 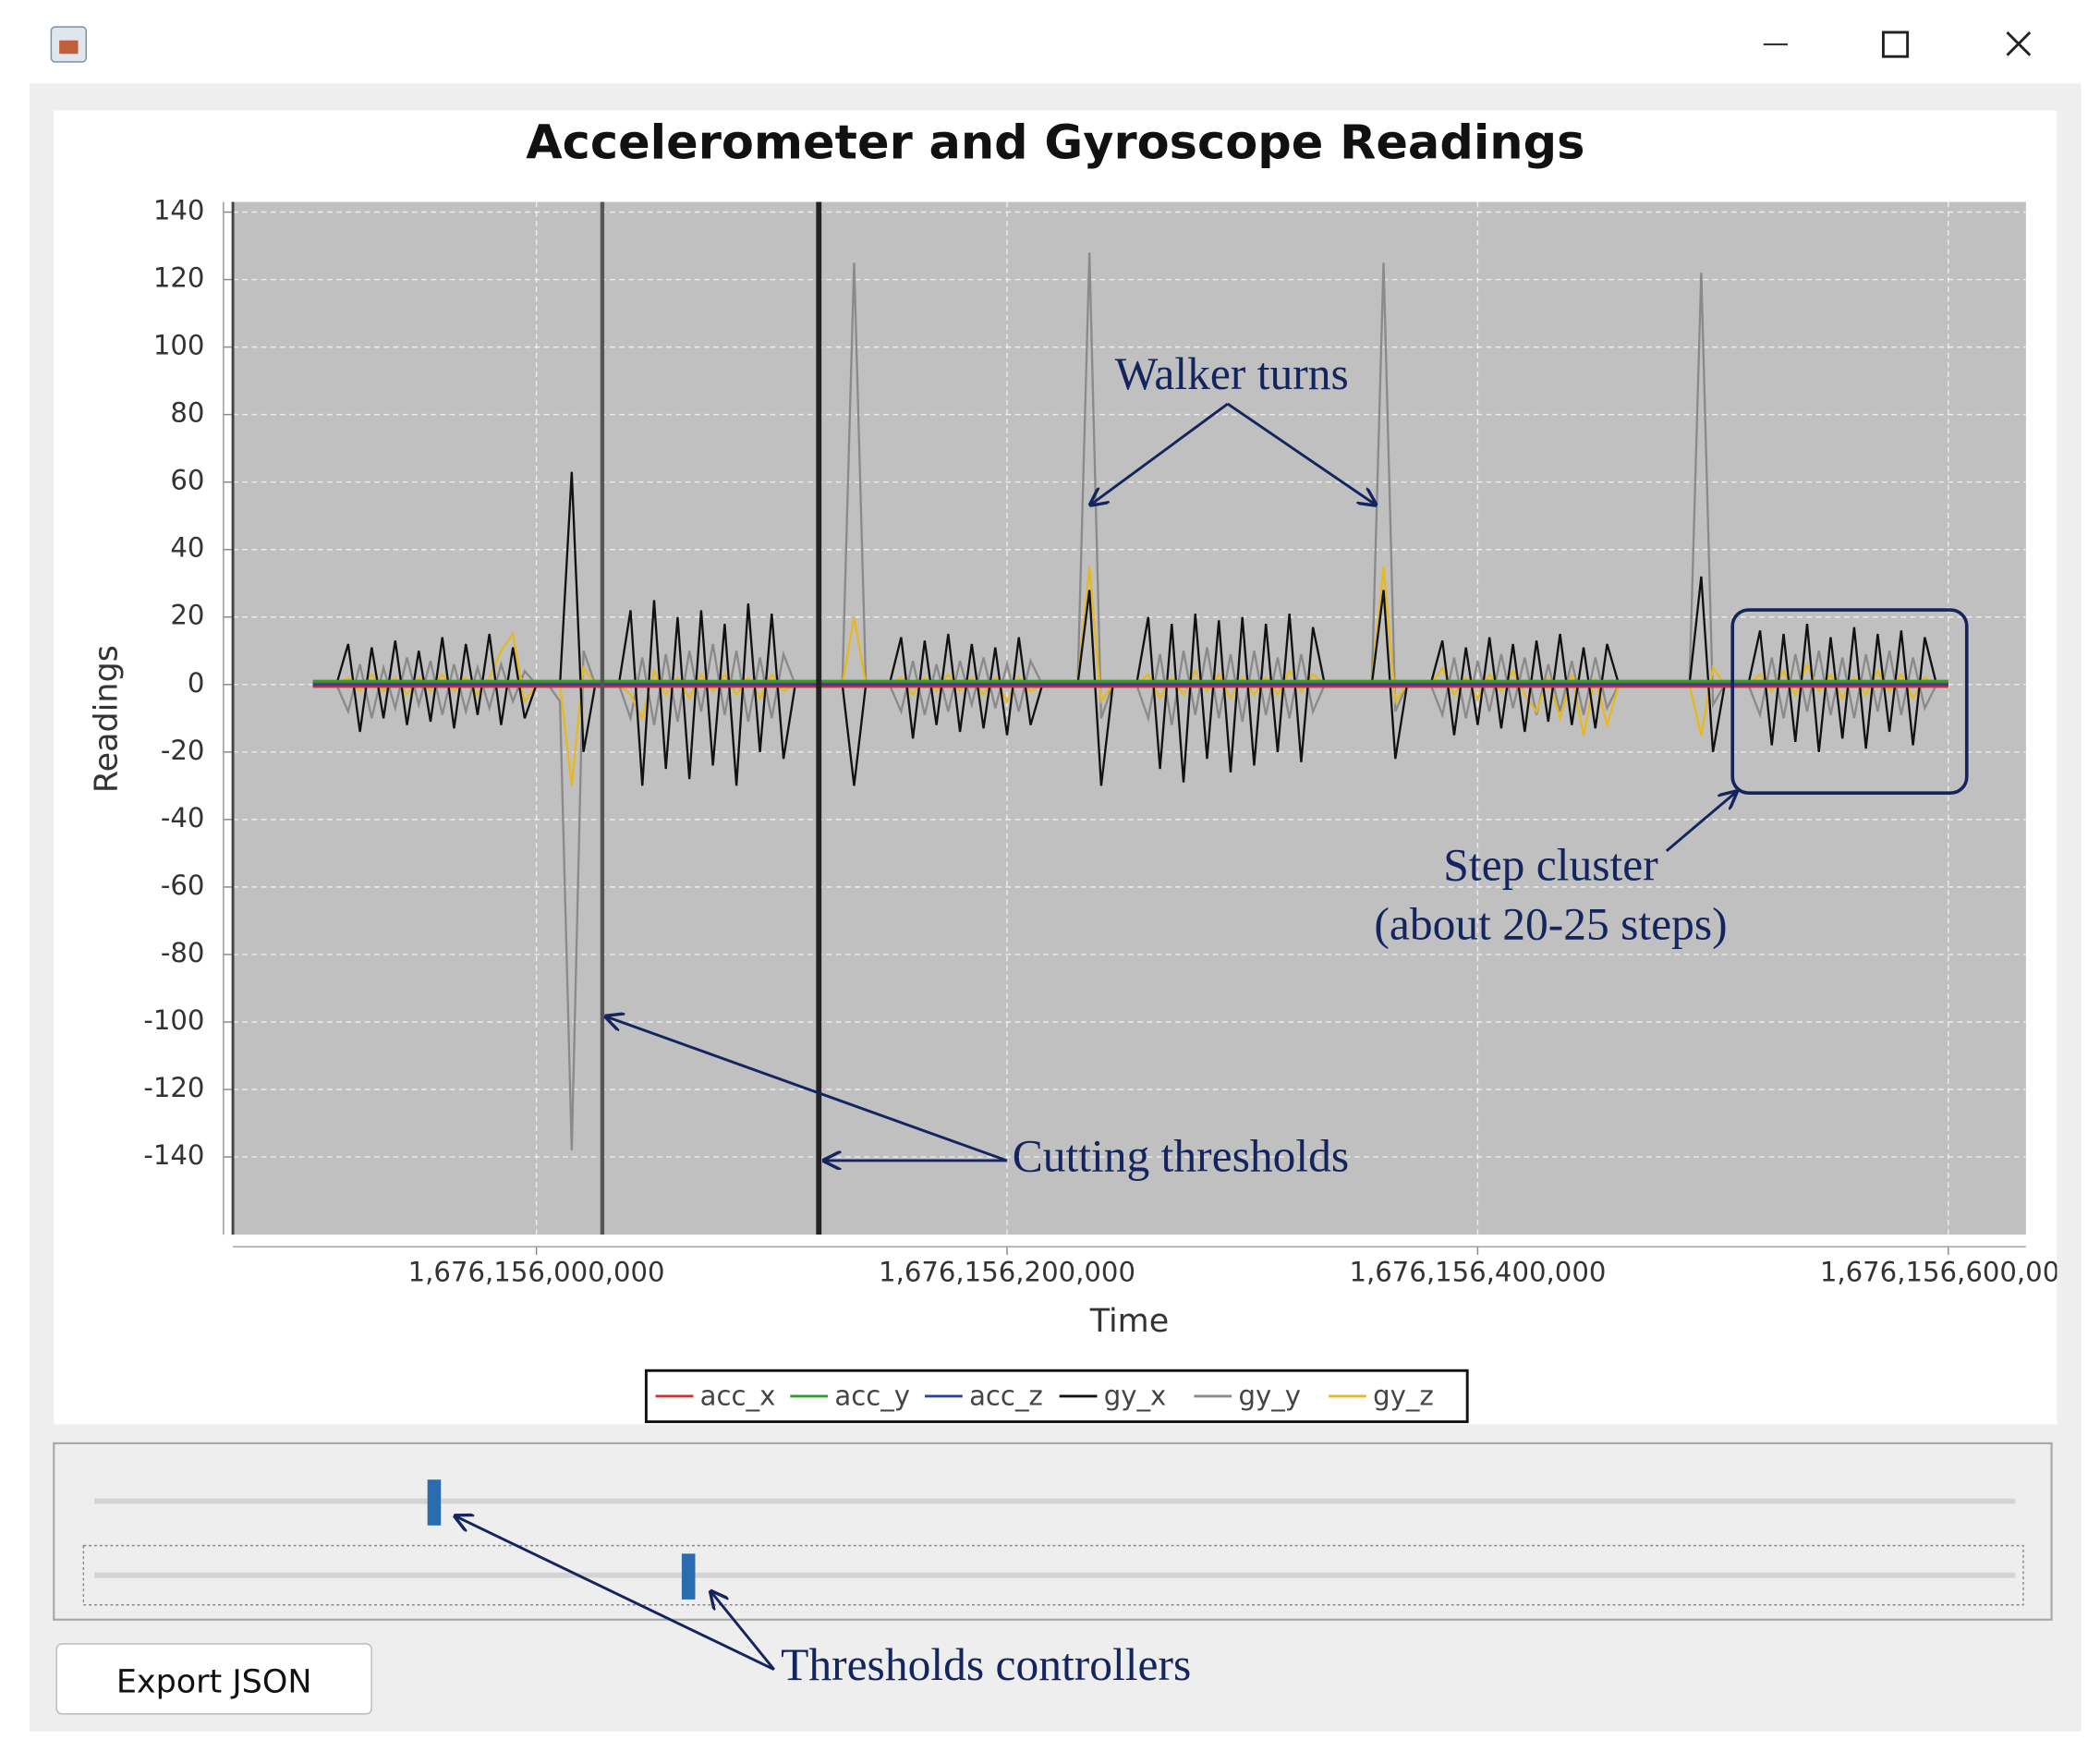 I want to click on x-tick-label: 1,676,156,400,000, so click(x=1477, y=1272).